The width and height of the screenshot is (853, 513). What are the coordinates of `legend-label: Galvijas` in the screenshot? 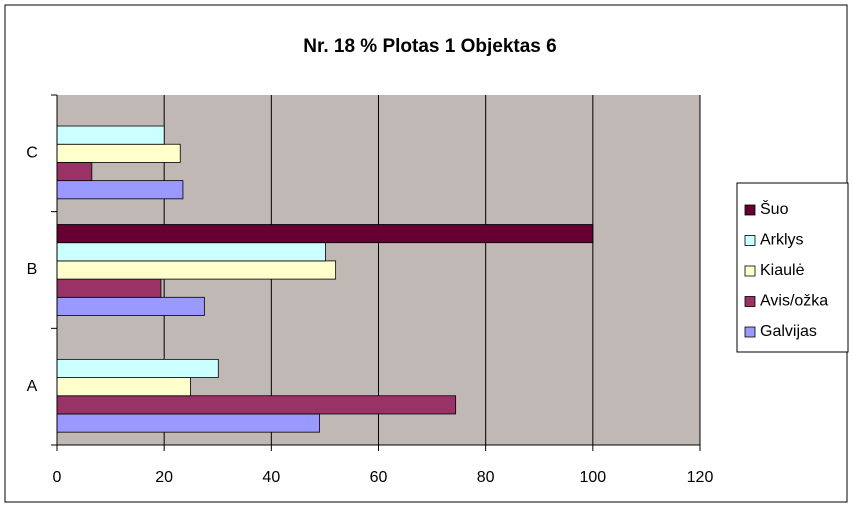 It's located at (788, 331).